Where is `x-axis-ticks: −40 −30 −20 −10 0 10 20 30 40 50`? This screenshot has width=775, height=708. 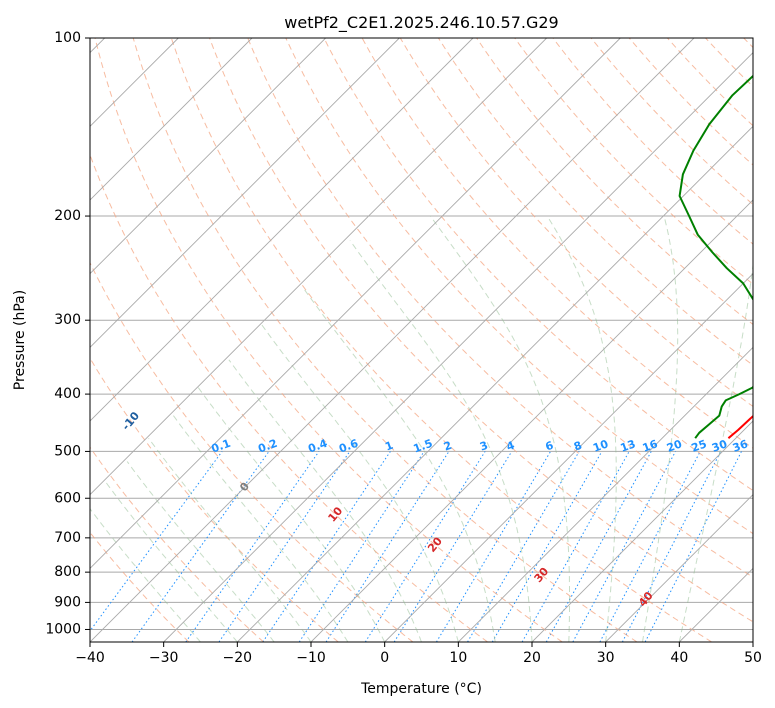 x-axis-ticks: −40 −30 −20 −10 0 10 20 30 40 50 is located at coordinates (418, 654).